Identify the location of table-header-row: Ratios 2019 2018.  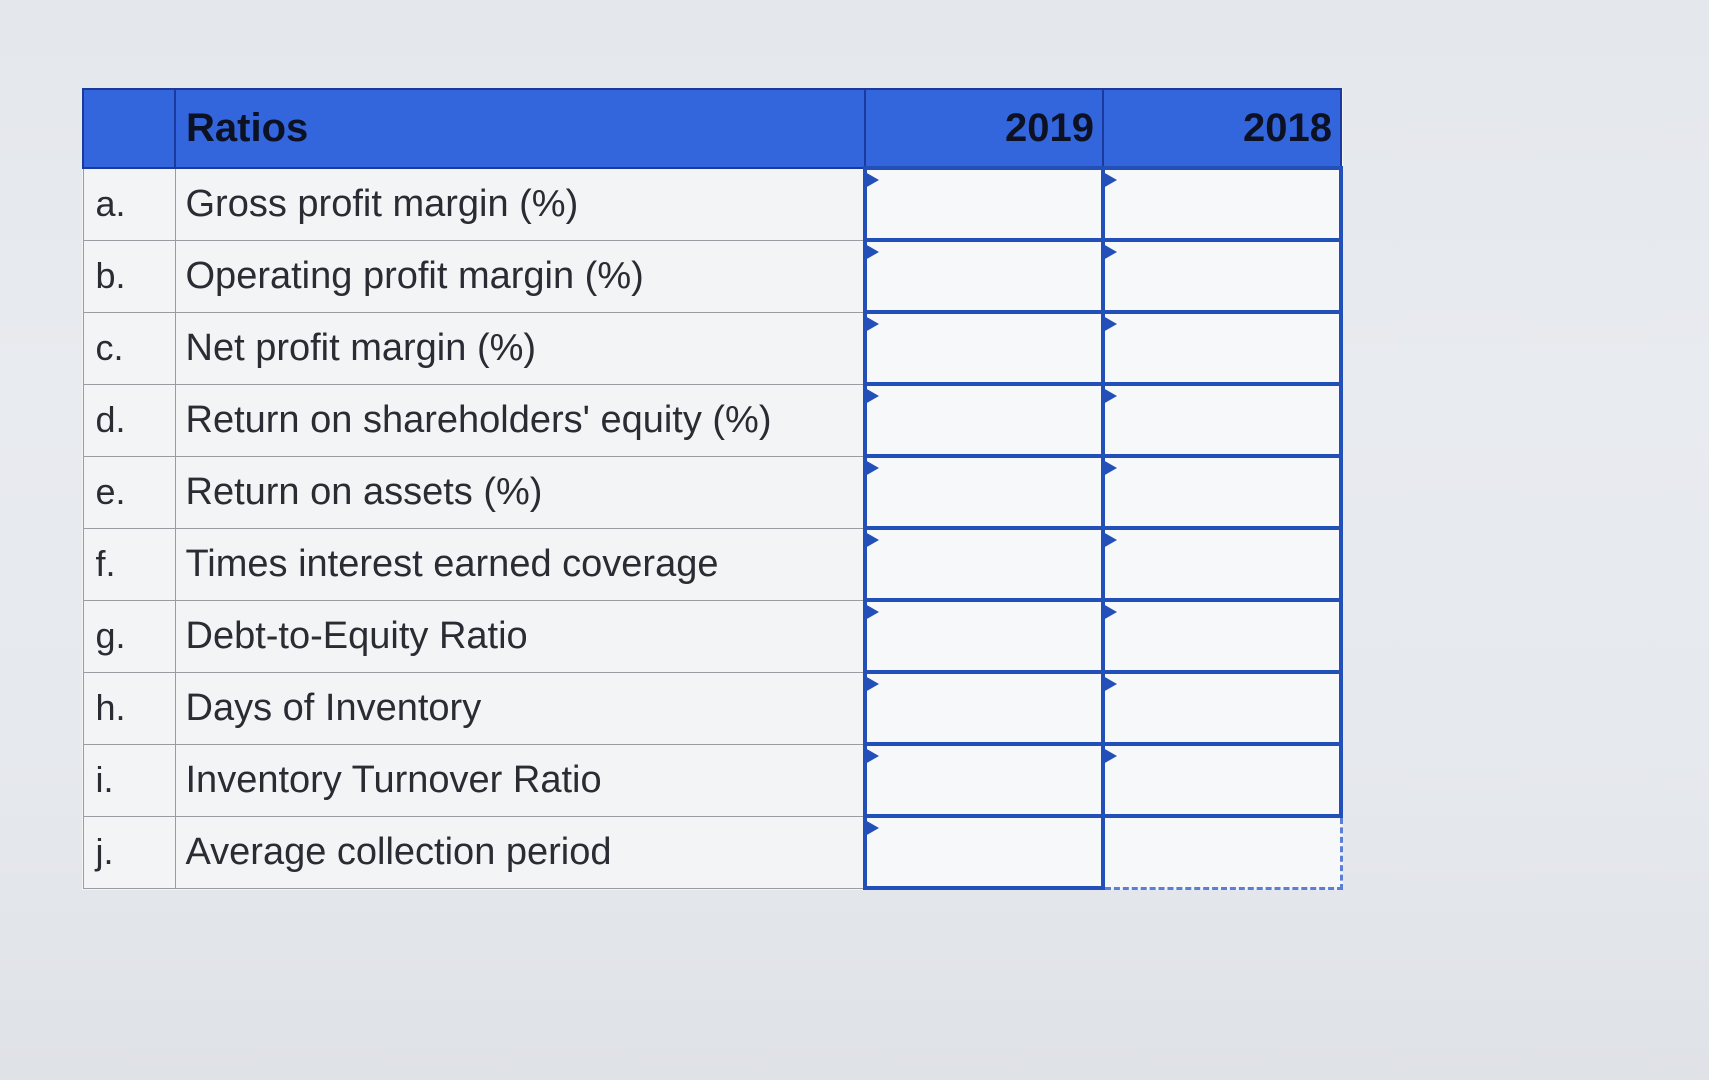
(712, 128).